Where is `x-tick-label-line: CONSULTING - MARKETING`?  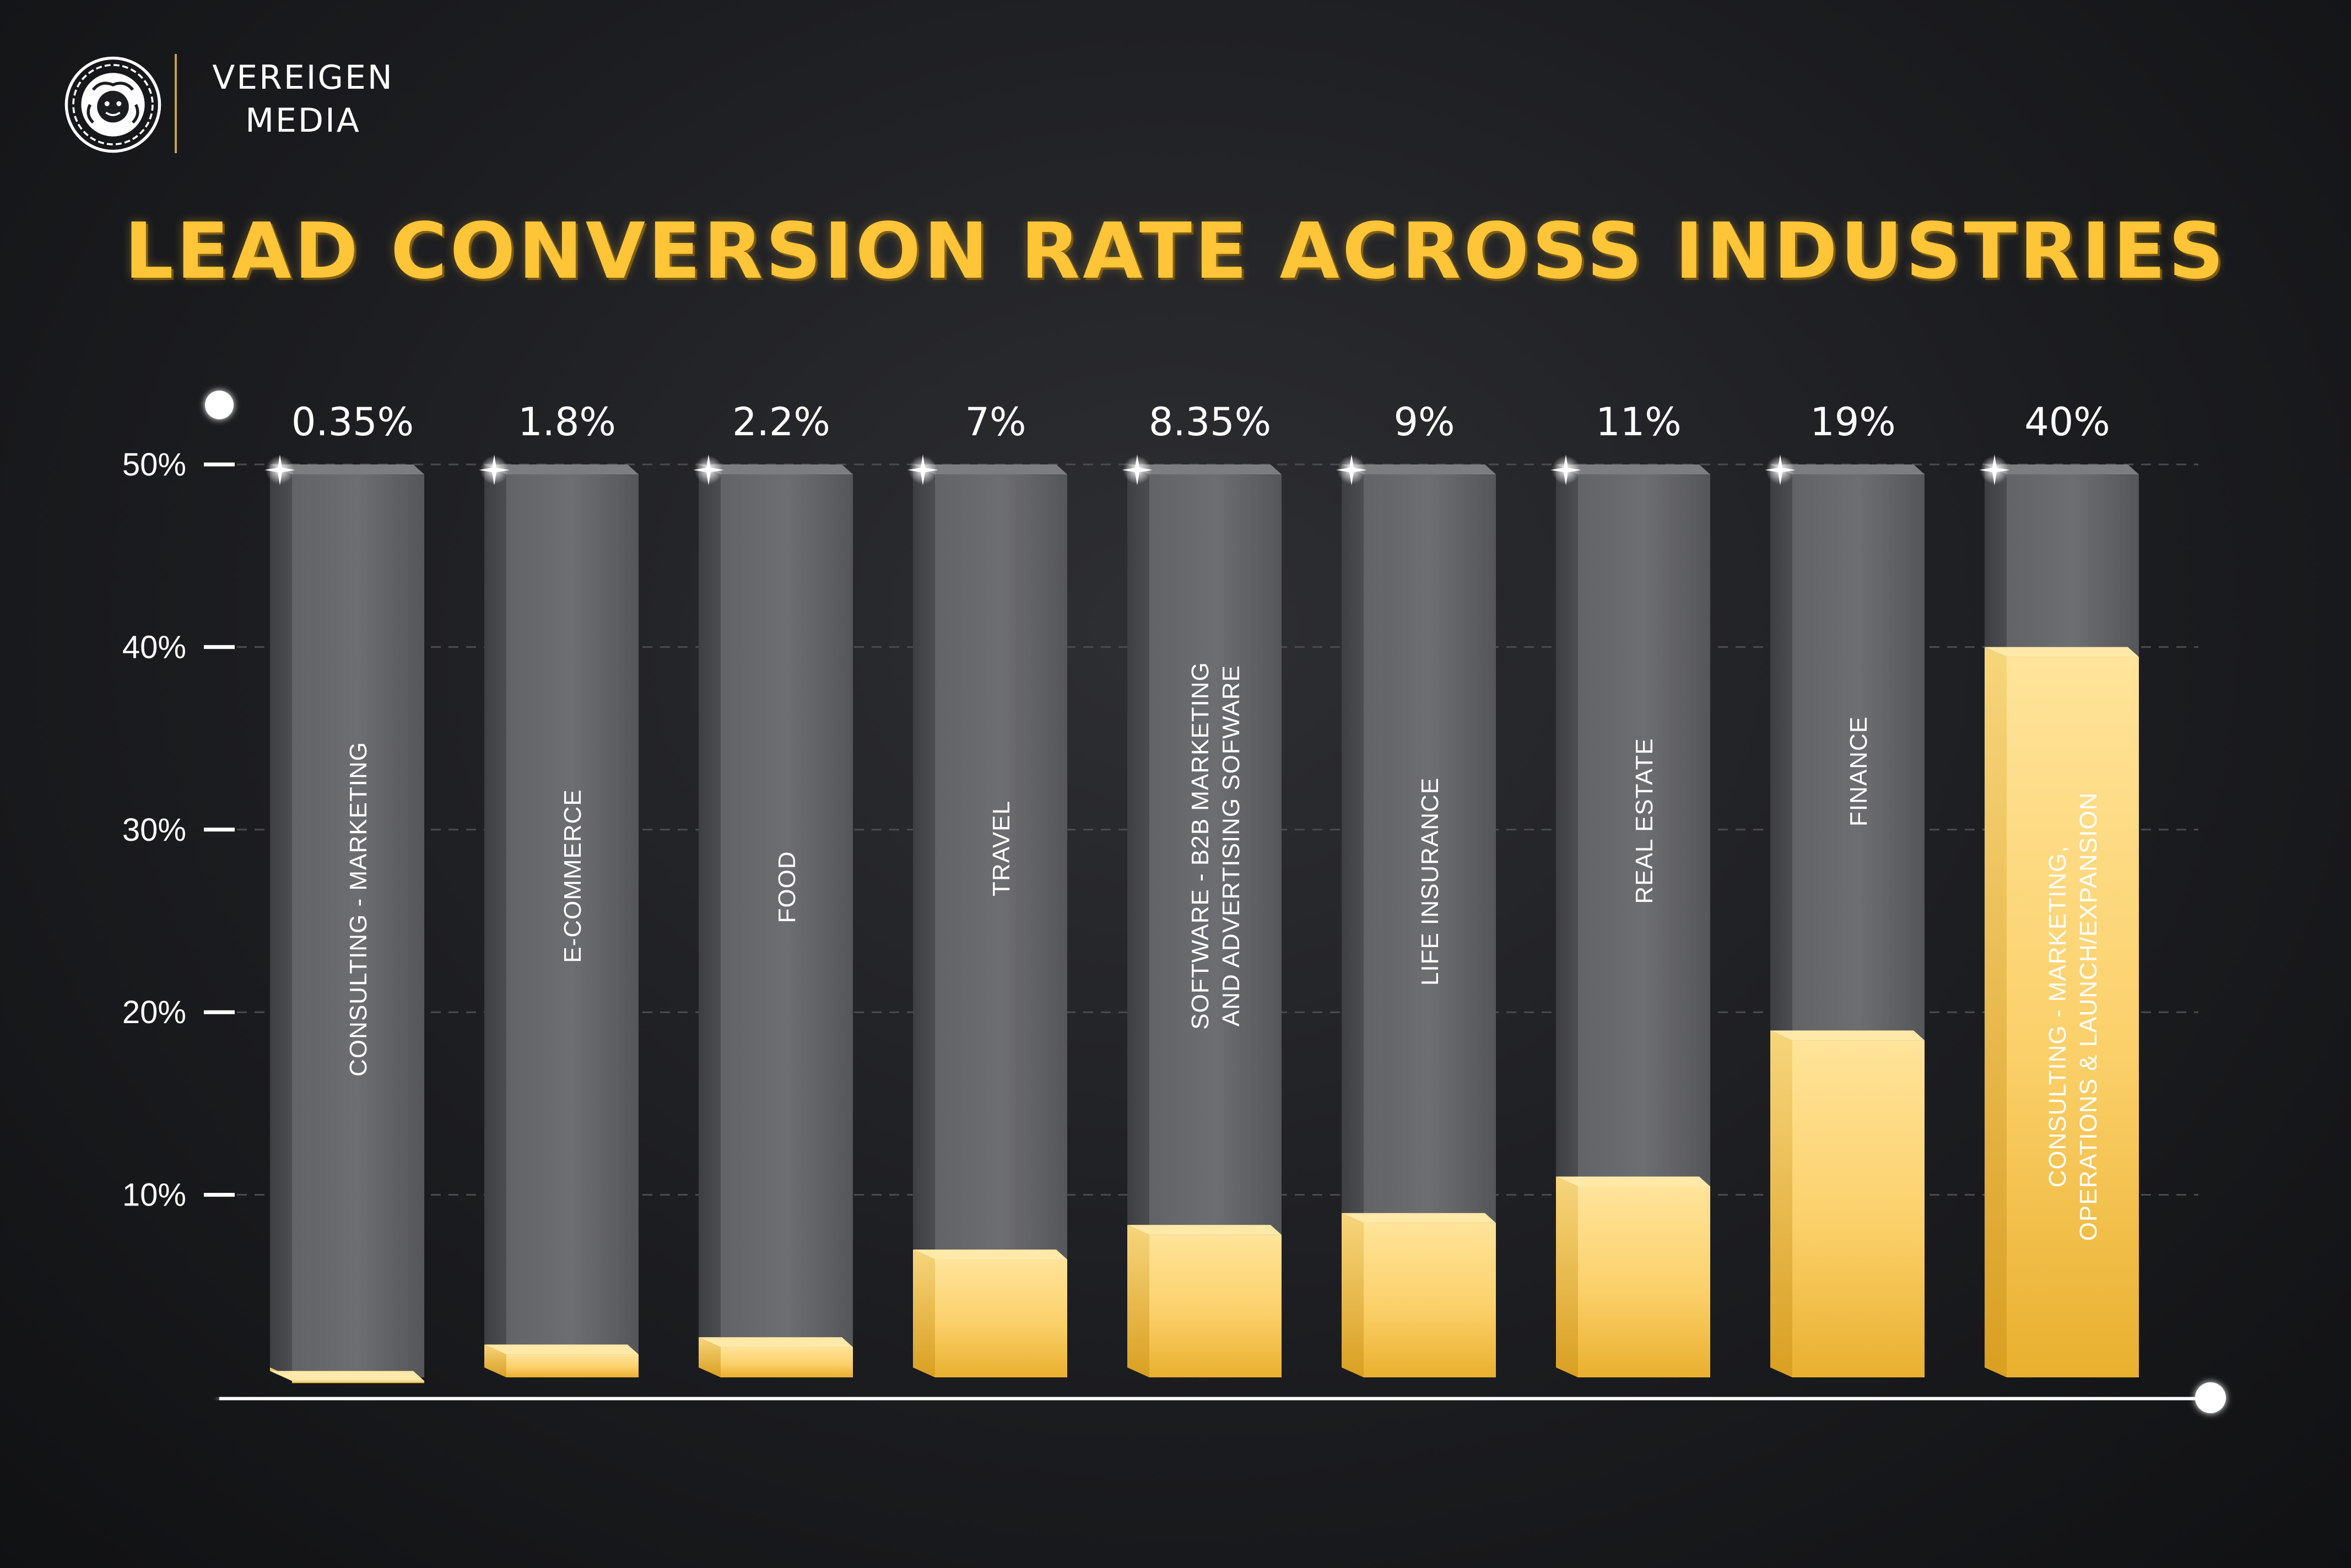 x-tick-label-line: CONSULTING - MARKETING is located at coordinates (359, 910).